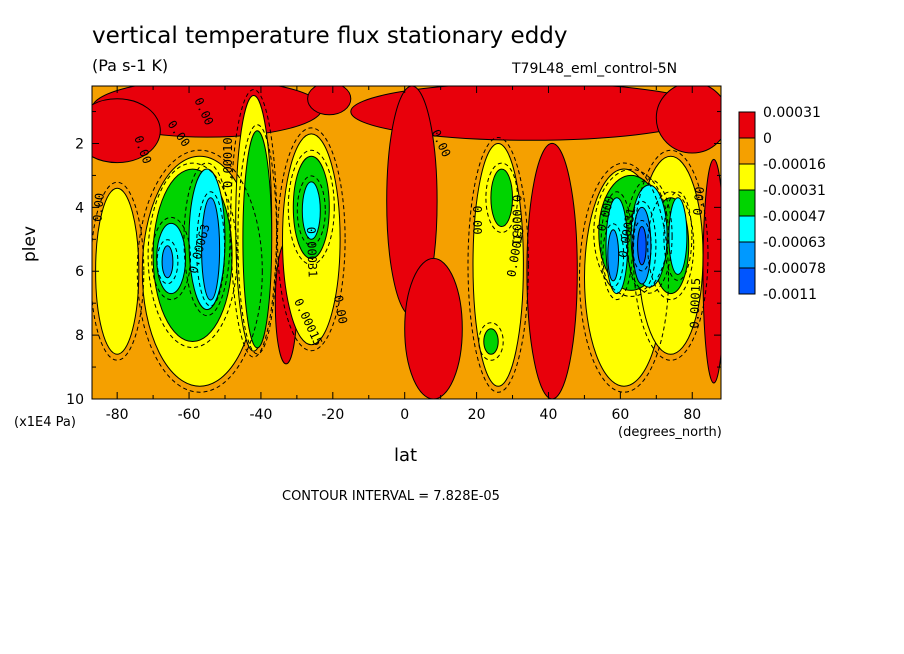  I want to click on colorbar-label: -0.00063, so click(794, 243).